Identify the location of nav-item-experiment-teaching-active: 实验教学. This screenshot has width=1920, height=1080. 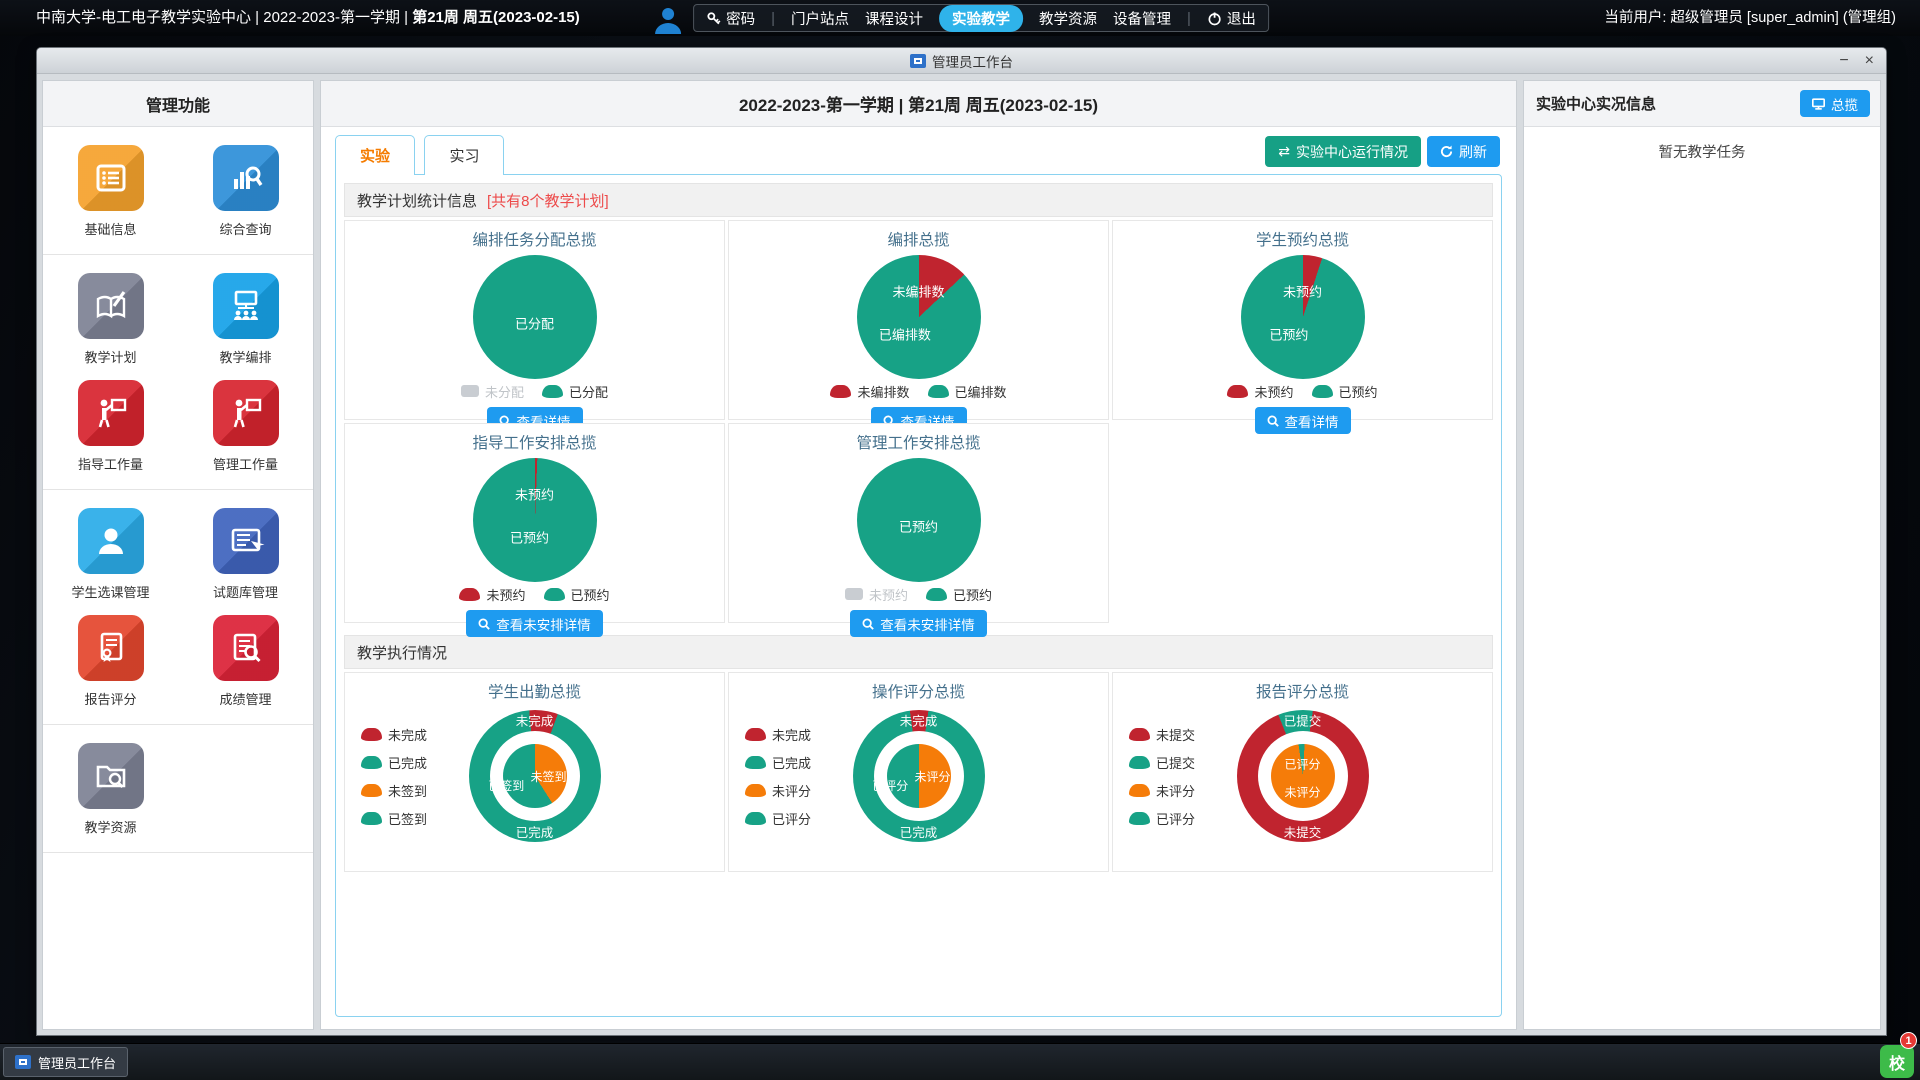
(981, 18).